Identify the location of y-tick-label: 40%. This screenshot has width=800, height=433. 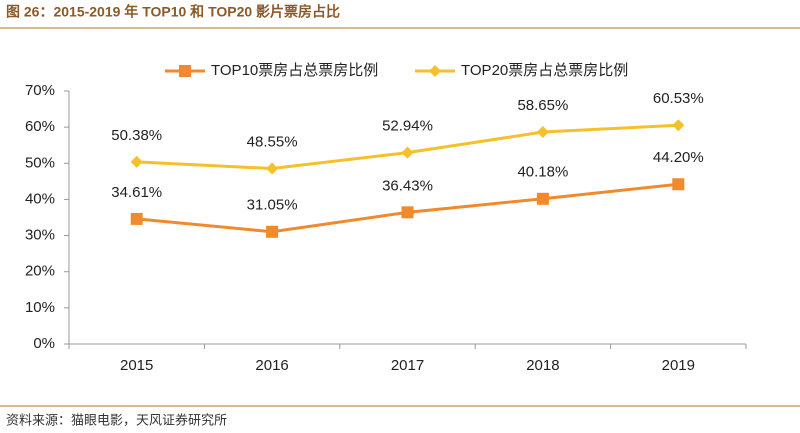
(40, 198).